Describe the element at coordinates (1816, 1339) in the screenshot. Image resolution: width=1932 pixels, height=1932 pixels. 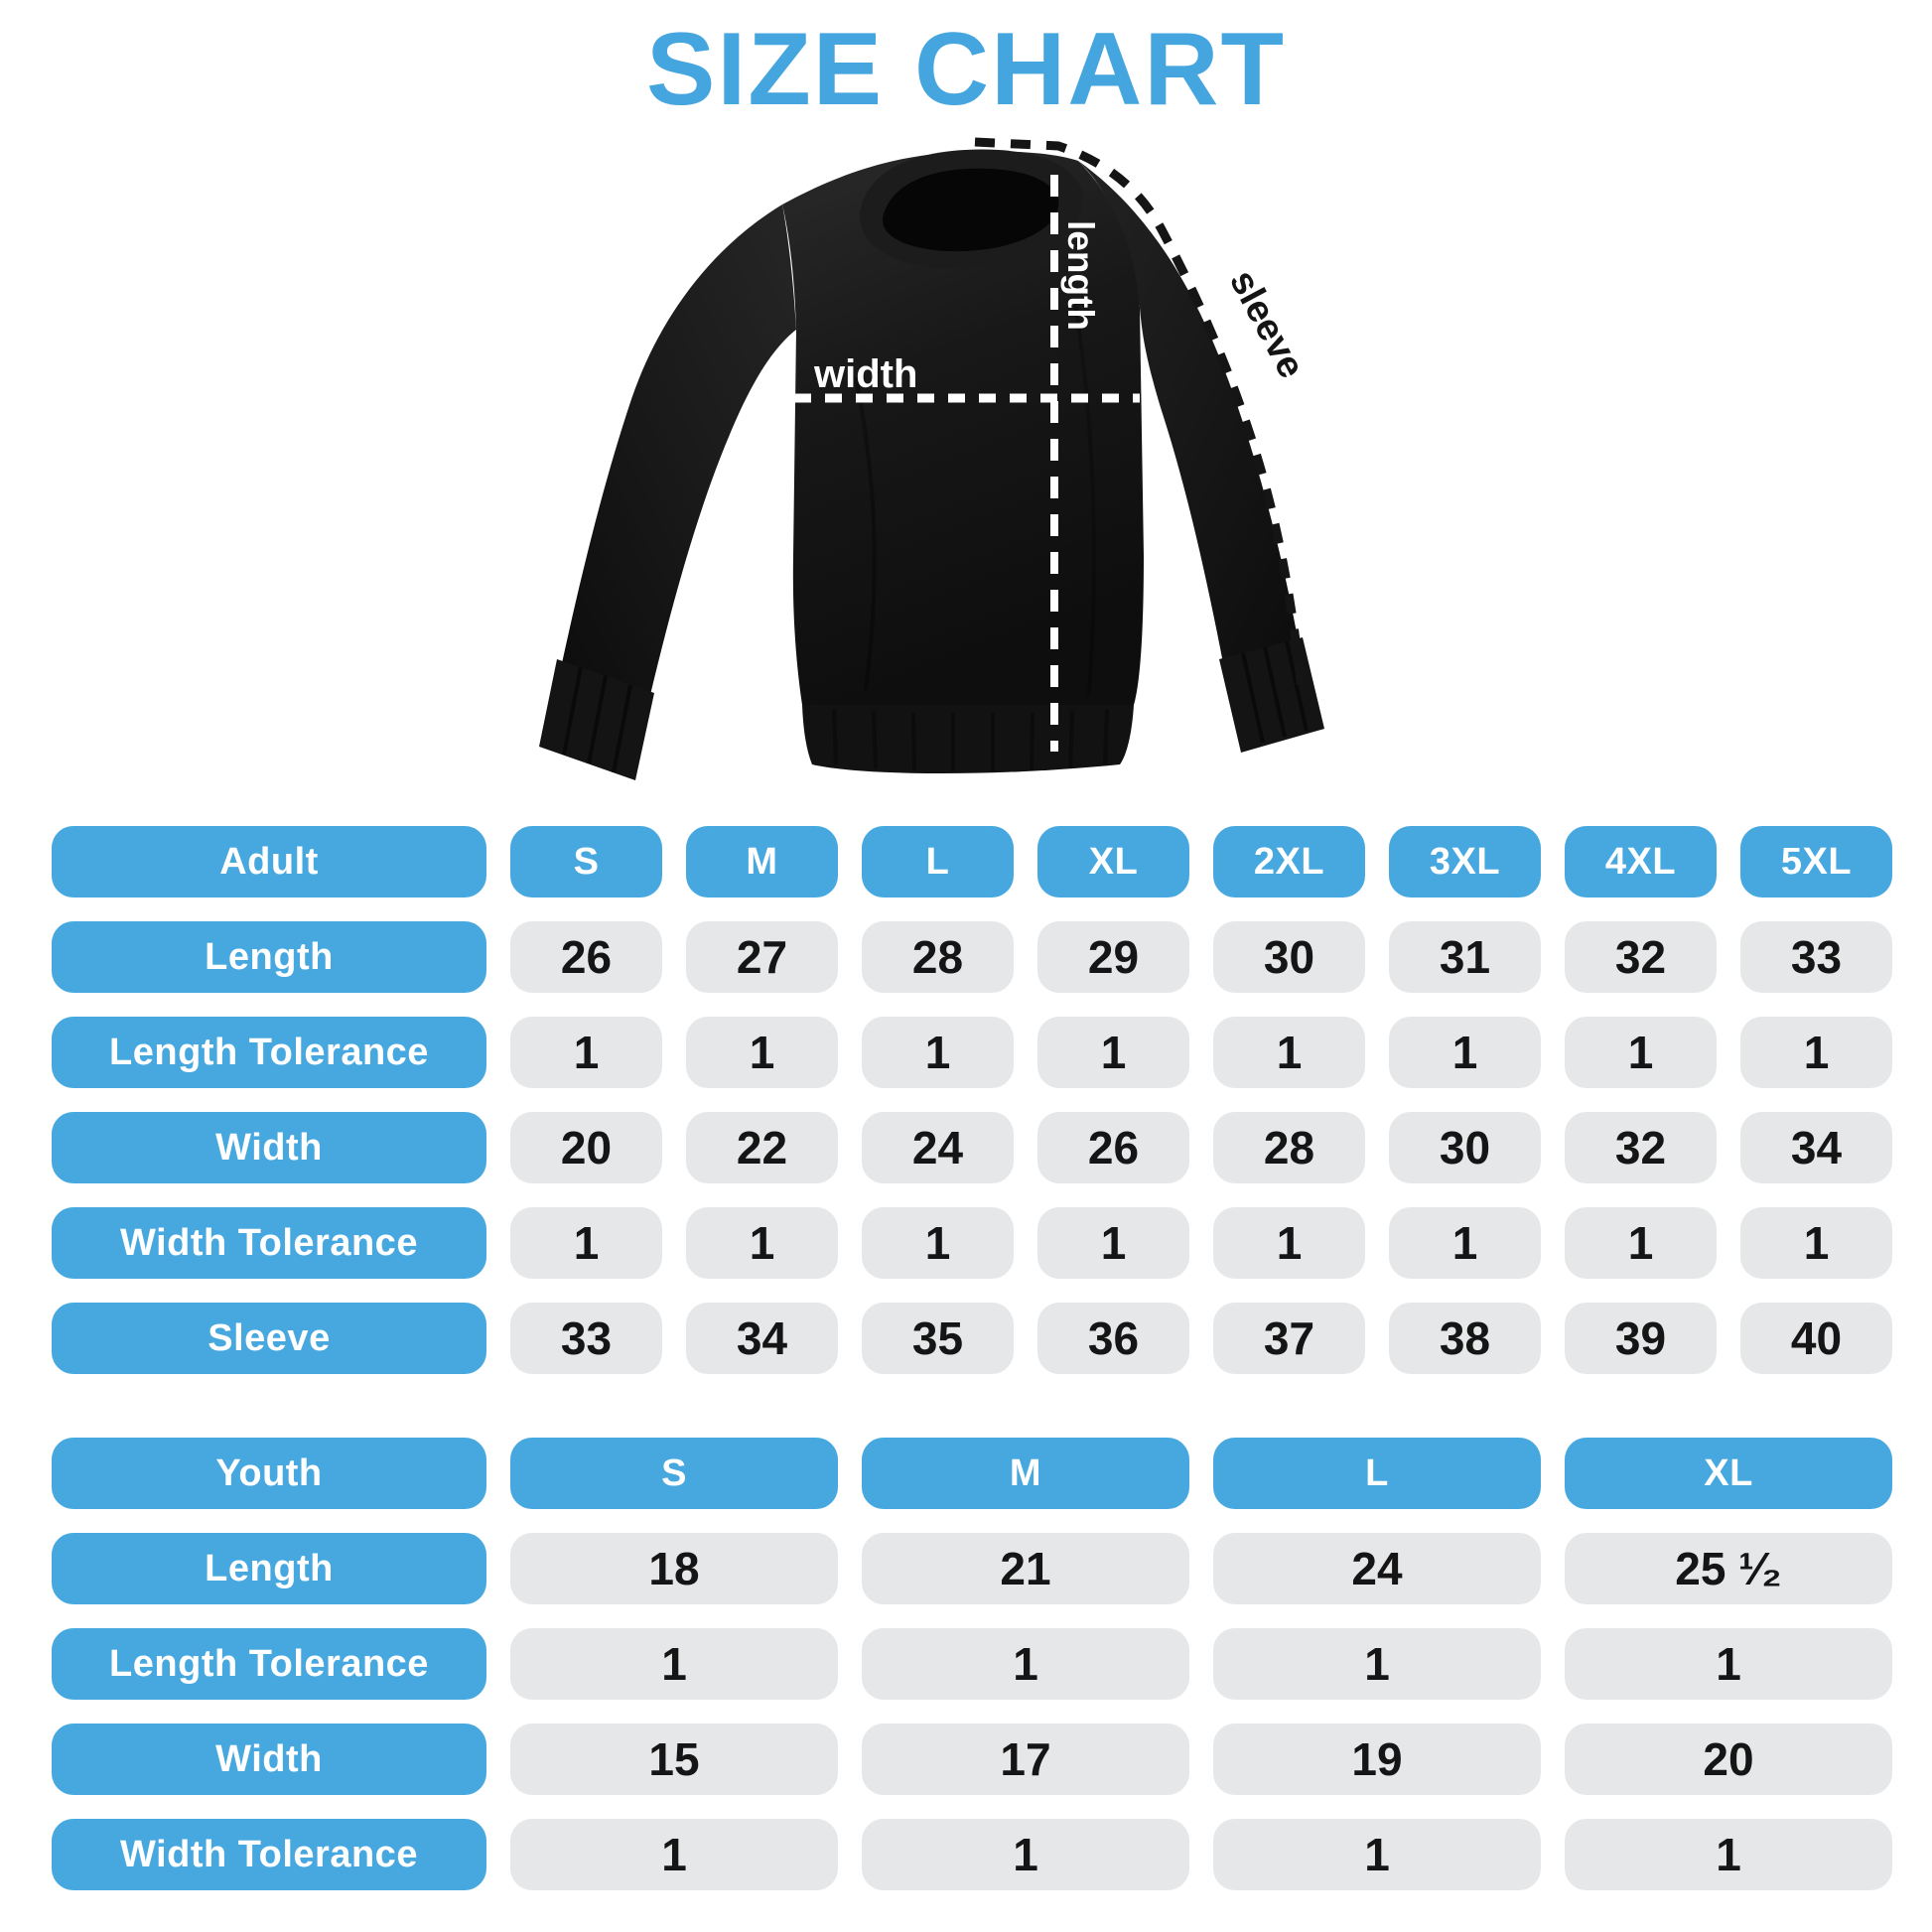
I see `value-cell: 40` at that location.